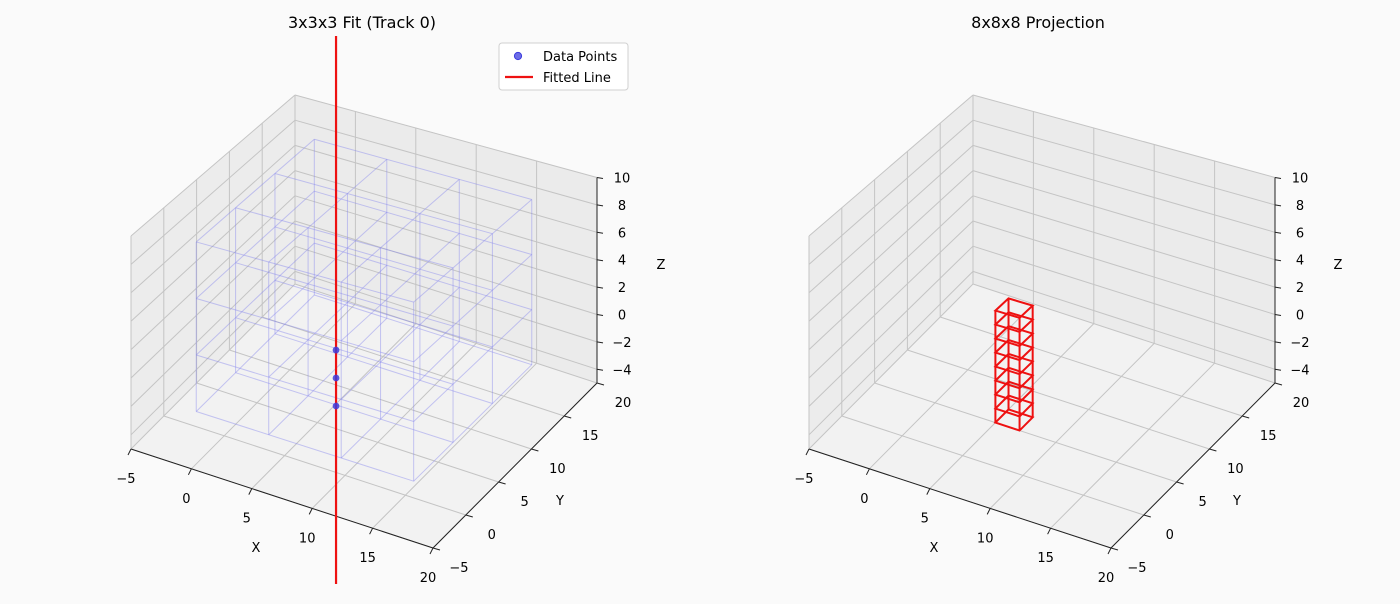 The width and height of the screenshot is (1400, 604). Describe the element at coordinates (559, 501) in the screenshot. I see `y-axis-label: Y` at that location.